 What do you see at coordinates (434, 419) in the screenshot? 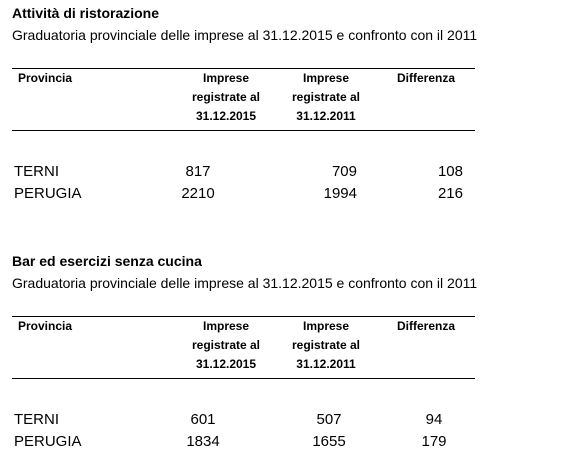
I see `table-cell: 94` at bounding box center [434, 419].